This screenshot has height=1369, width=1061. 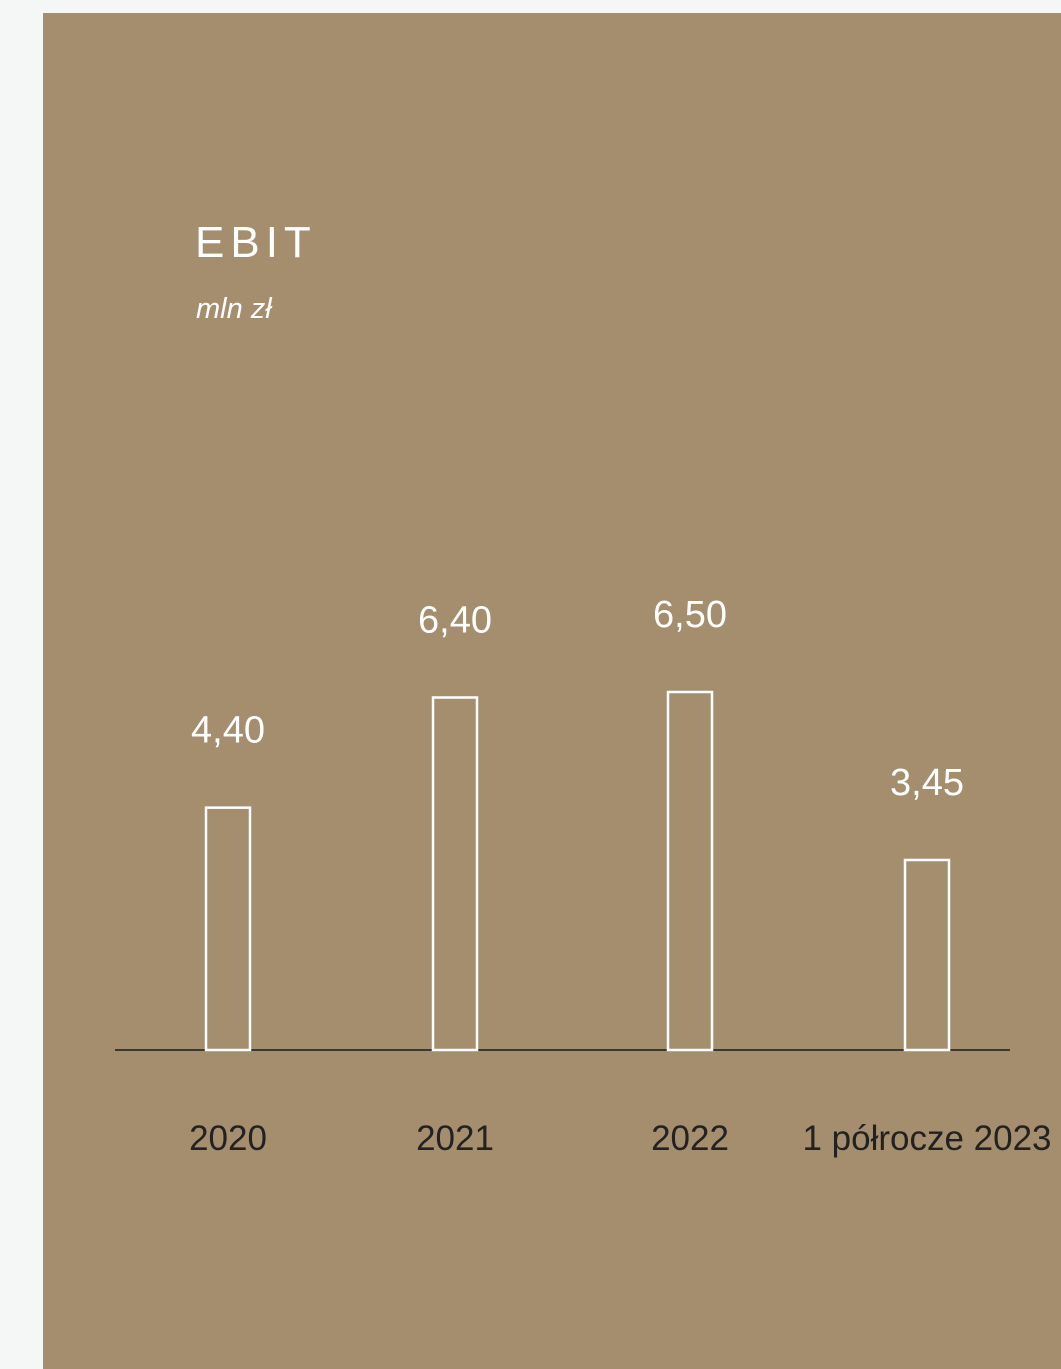 I want to click on chart-title: EBIT, so click(x=256, y=242).